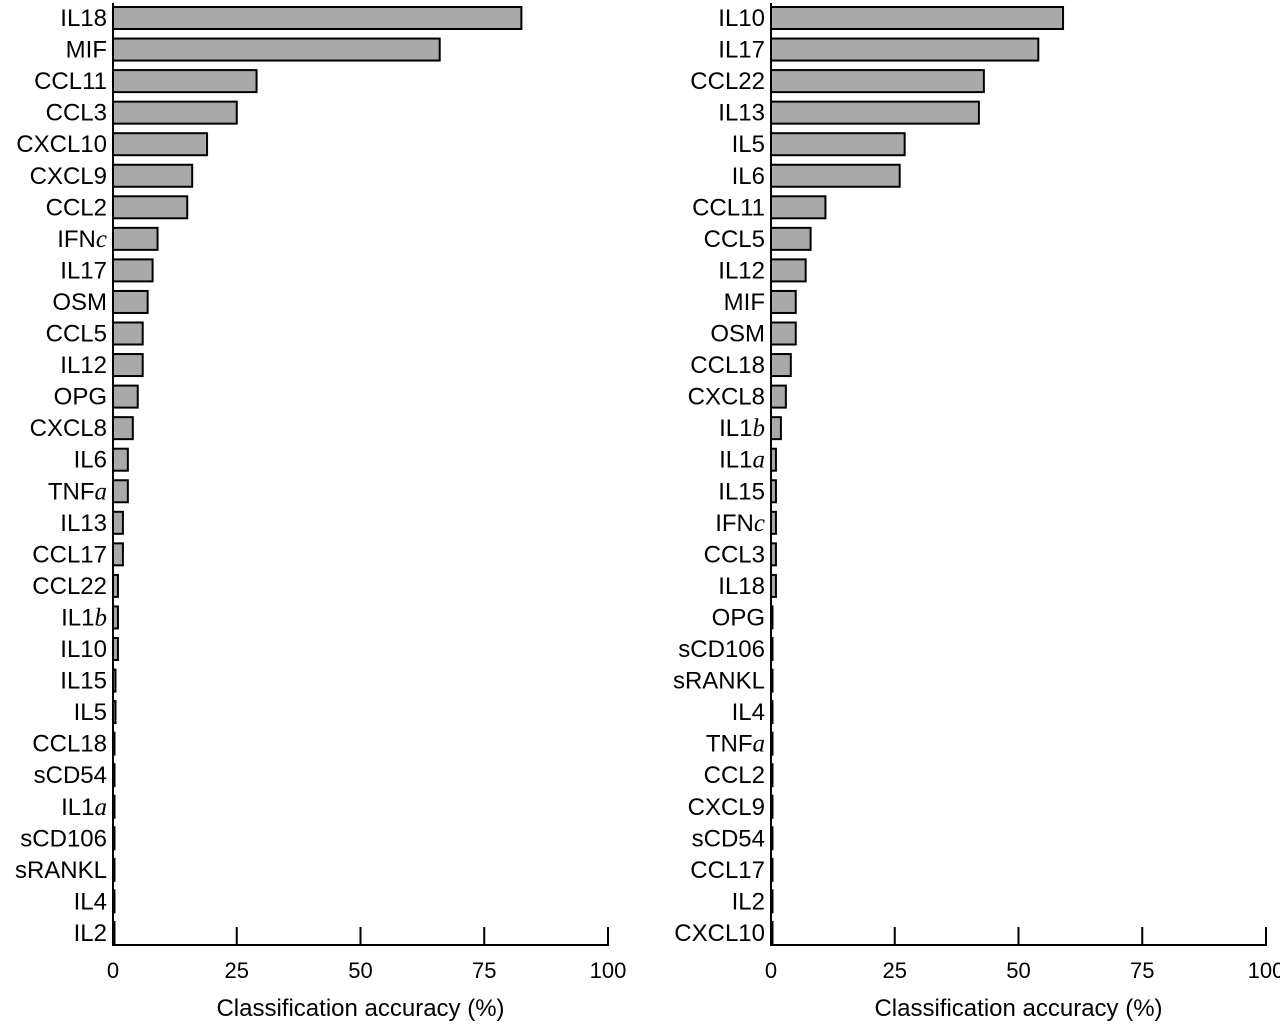  Describe the element at coordinates (153, 175) in the screenshot. I see `bar-cxcl9` at that location.